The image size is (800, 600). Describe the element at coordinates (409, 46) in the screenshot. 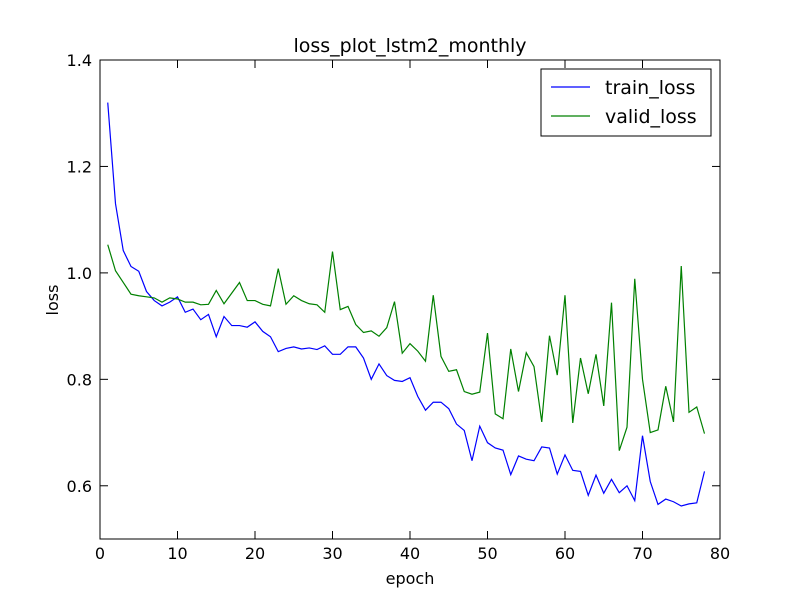

I see `chart-title: loss_plot_lstm2_monthly` at that location.